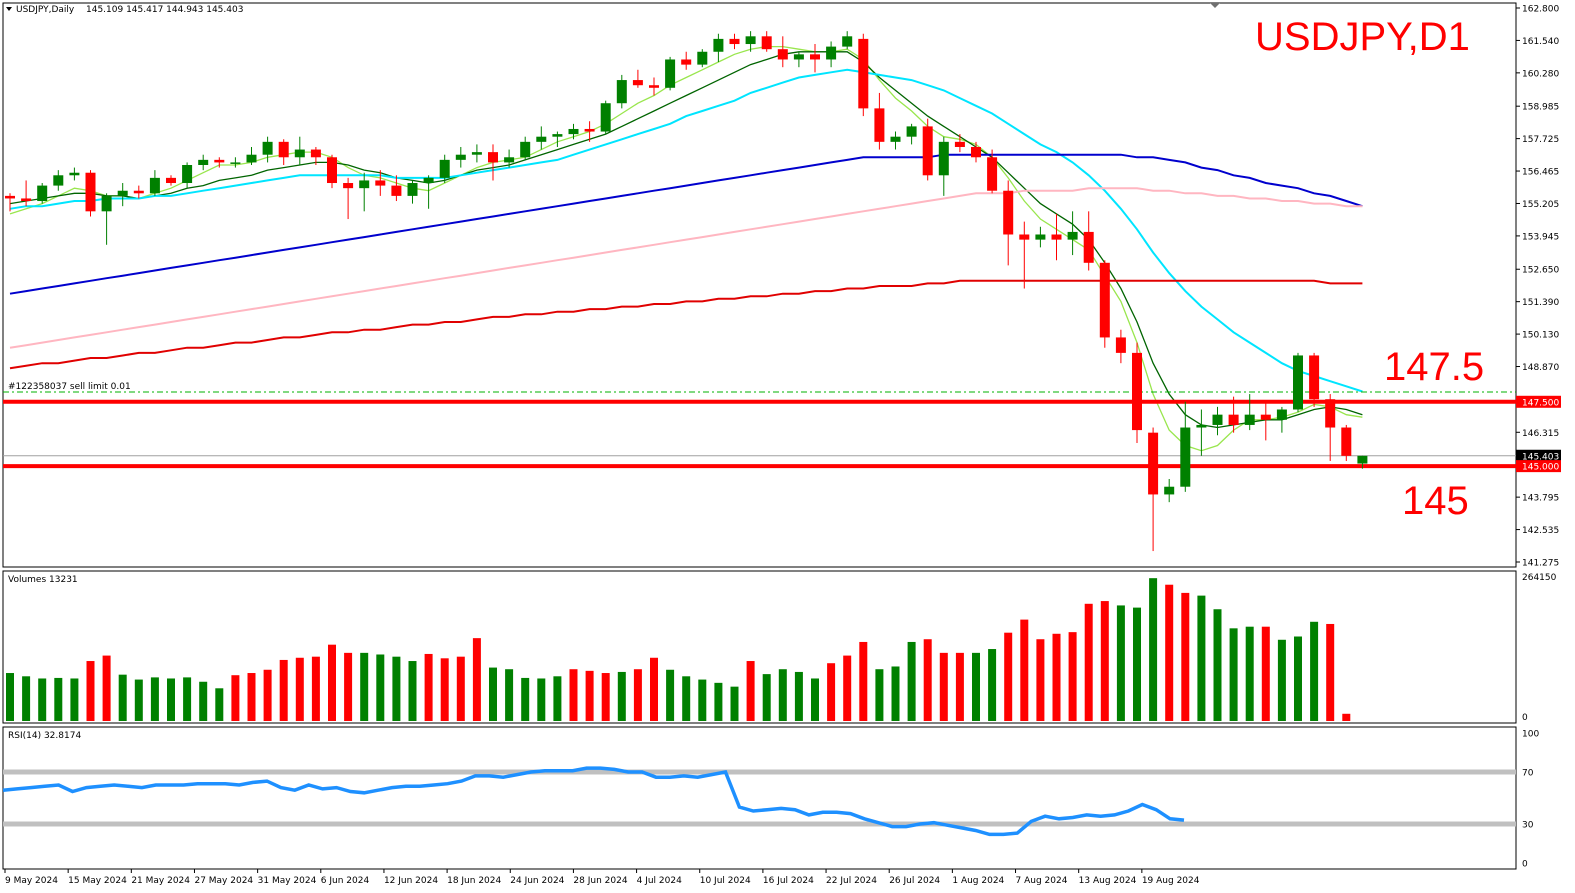 The image size is (1575, 893). Describe the element at coordinates (1540, 10) in the screenshot. I see `price-tick-label: 162.800` at that location.